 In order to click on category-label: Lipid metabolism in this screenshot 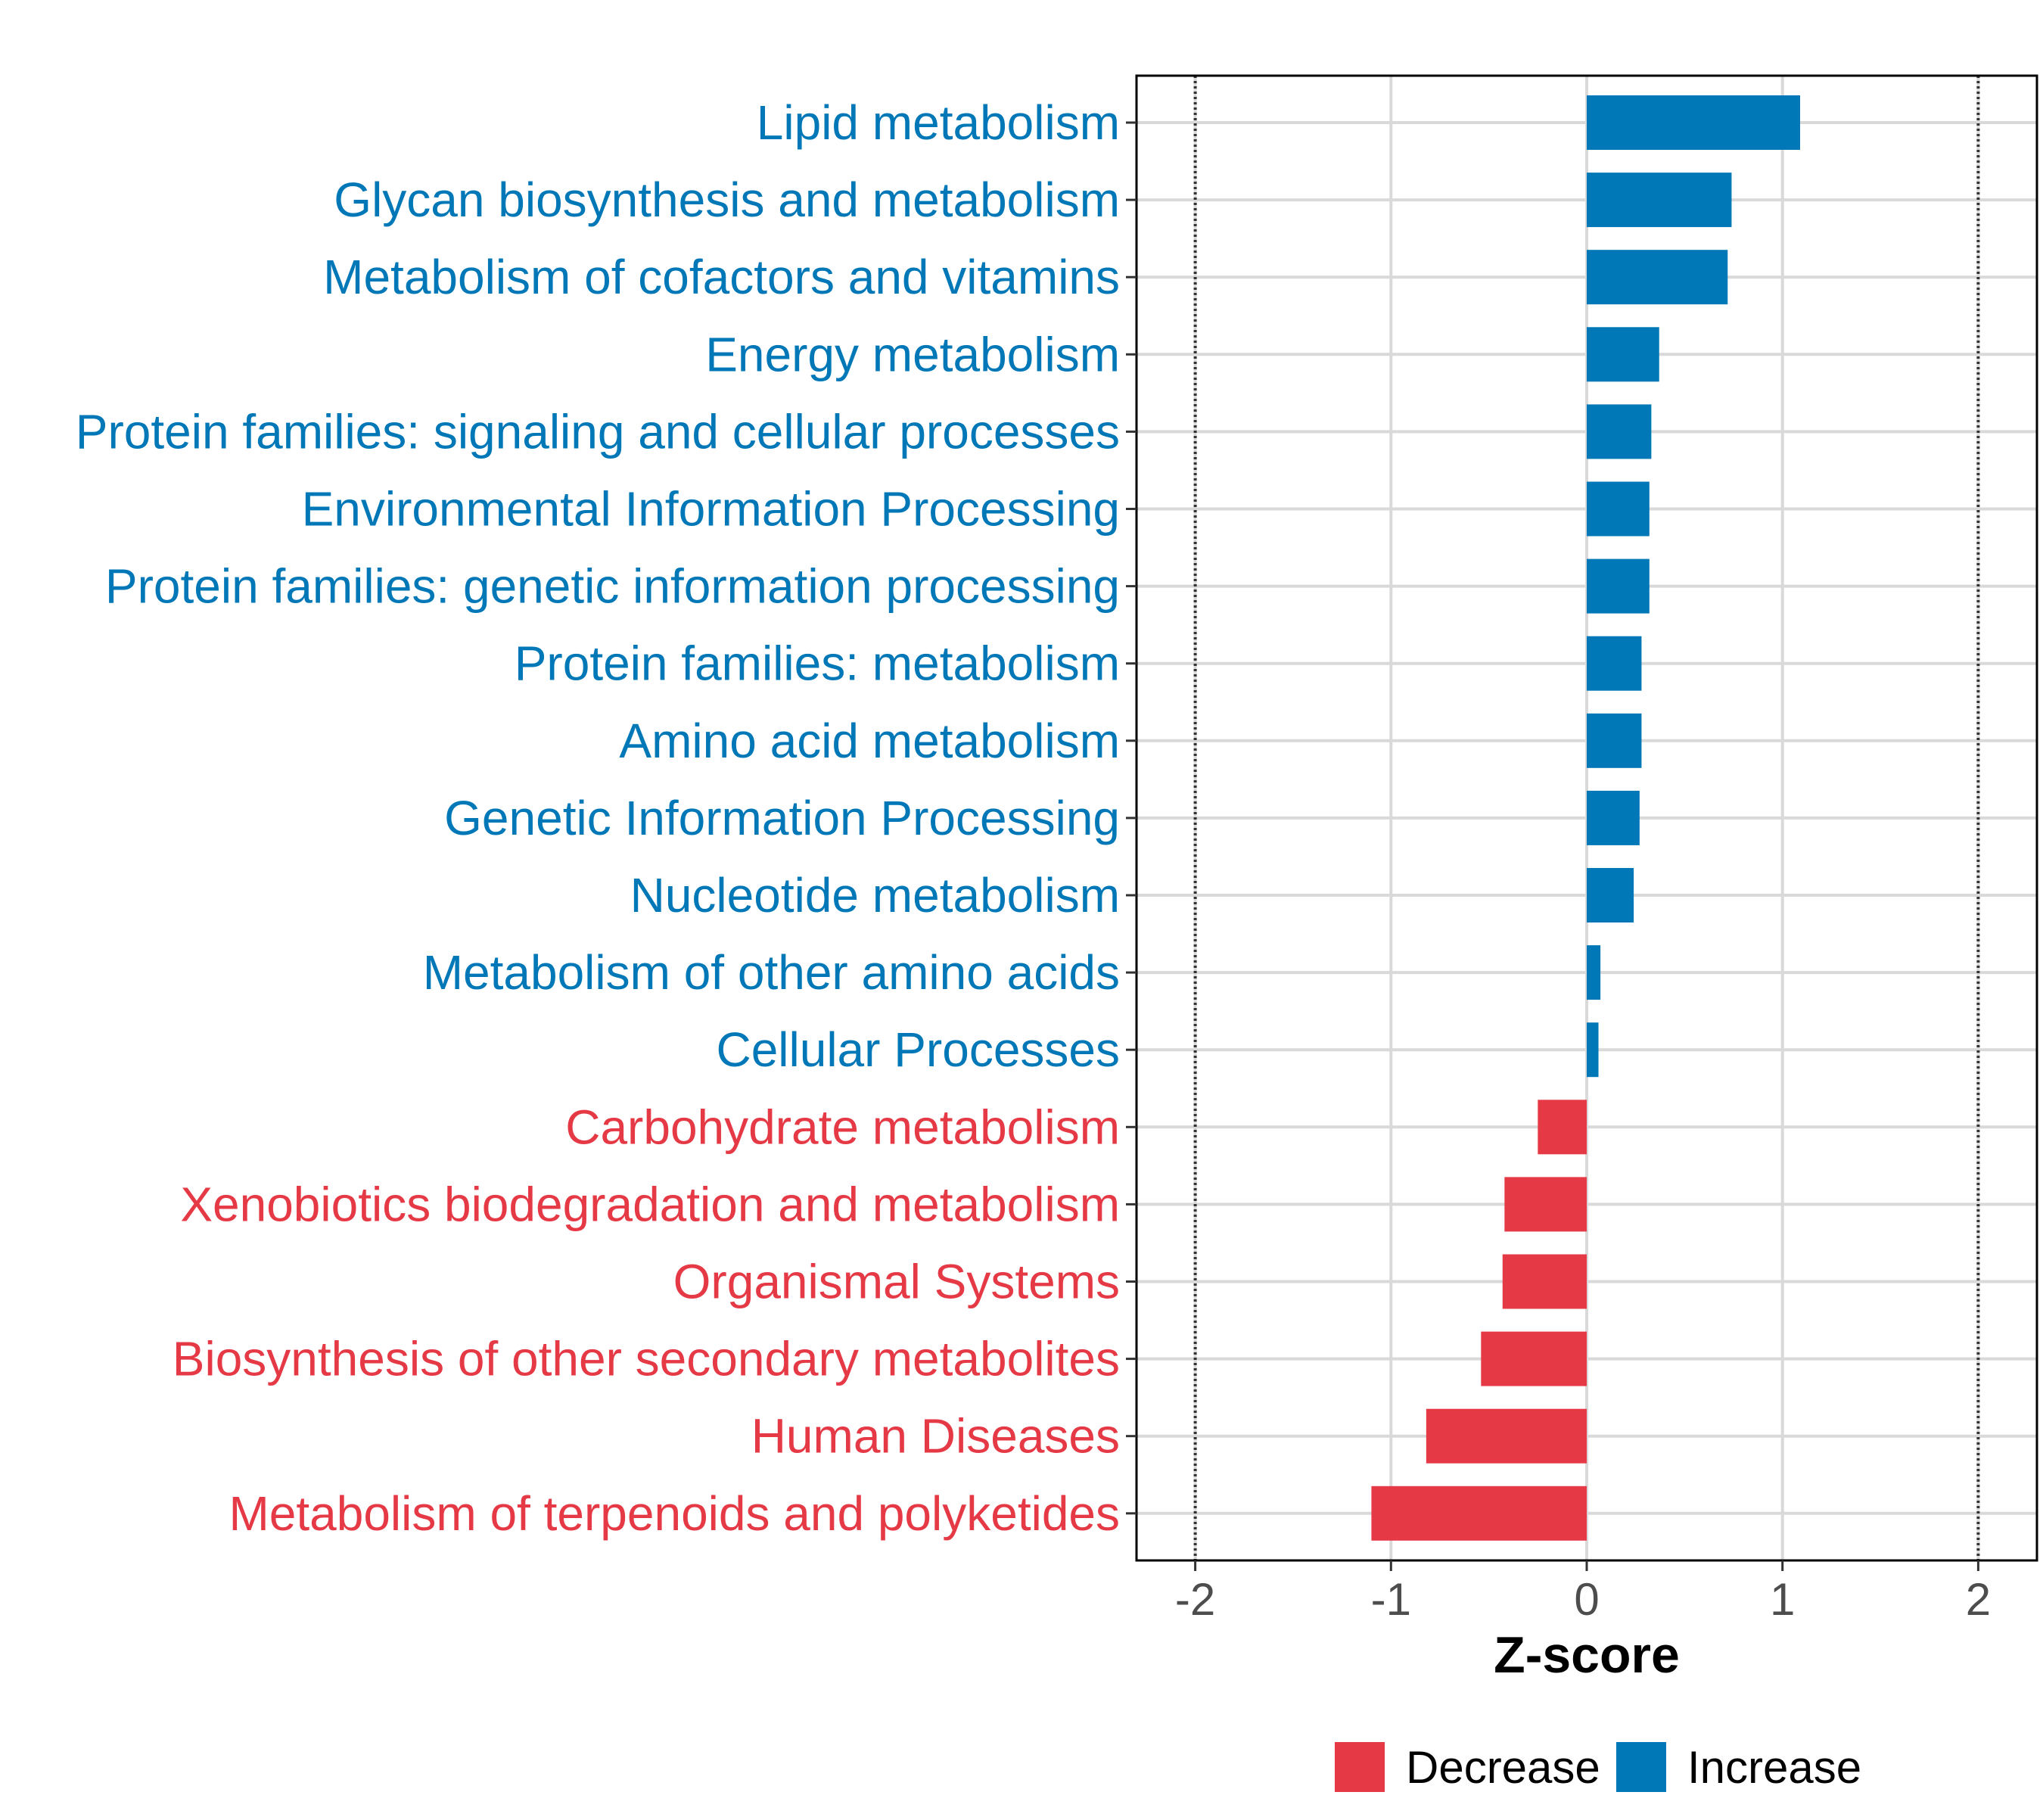, I will do `click(939, 122)`.